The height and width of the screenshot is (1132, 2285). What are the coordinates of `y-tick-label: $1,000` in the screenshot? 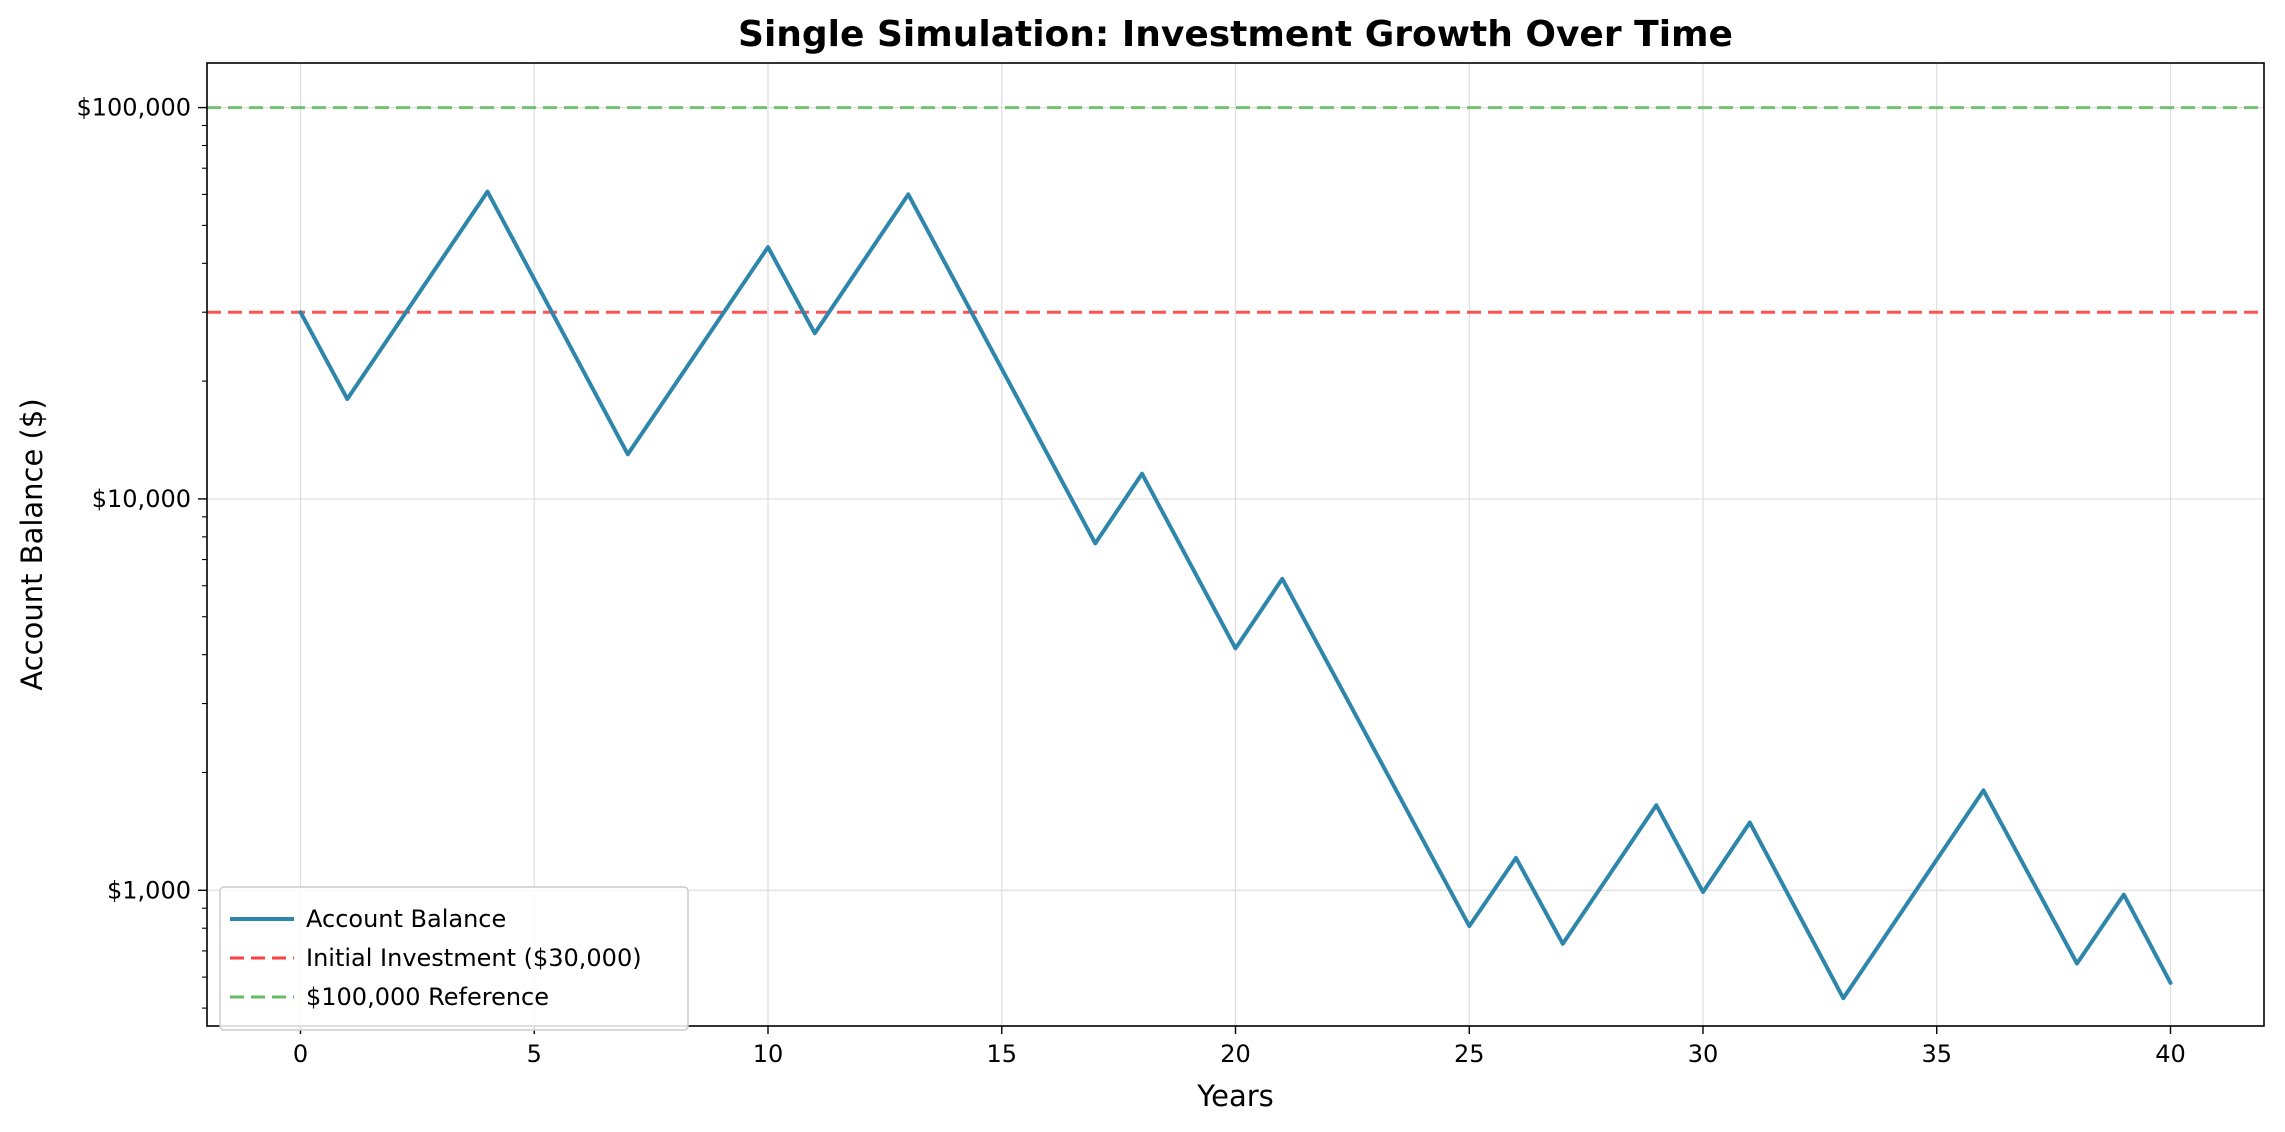 It's located at (149, 890).